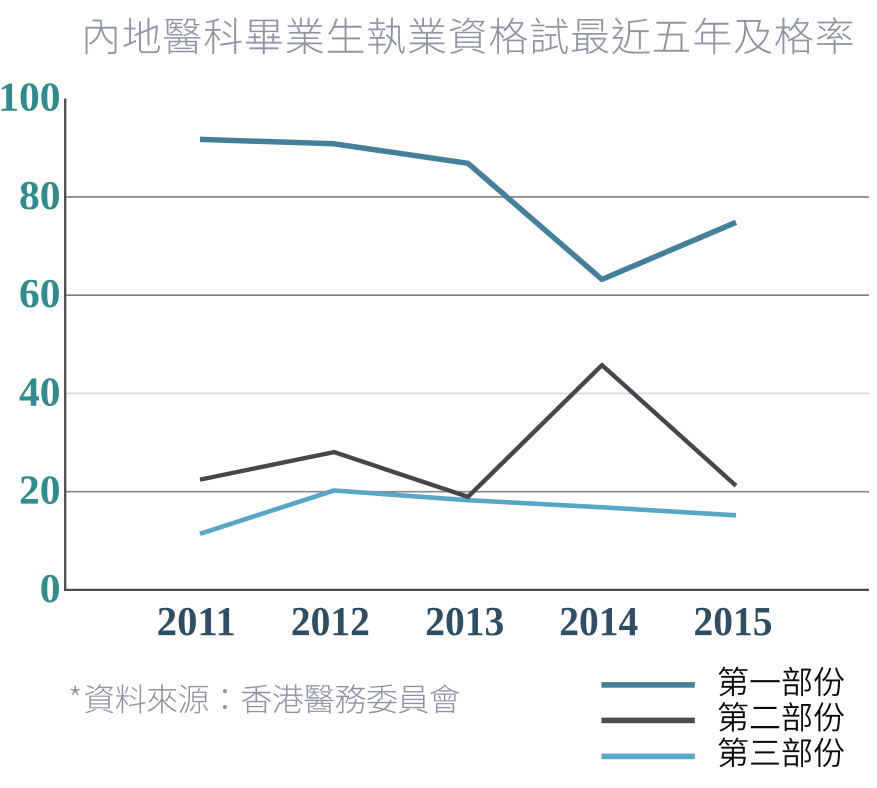 The height and width of the screenshot is (788, 877). What do you see at coordinates (733, 621) in the screenshot?
I see `svg-text: 2015` at bounding box center [733, 621].